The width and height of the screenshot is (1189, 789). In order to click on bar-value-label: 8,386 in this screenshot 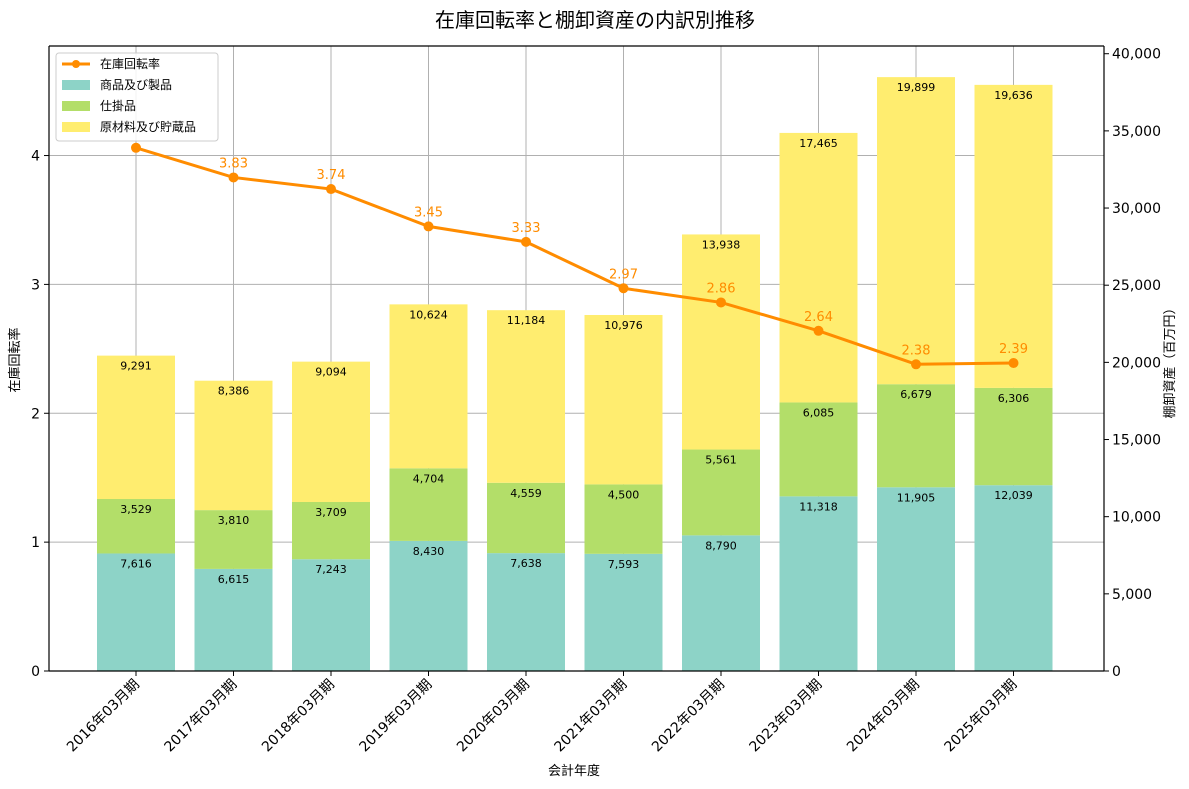, I will do `click(234, 391)`.